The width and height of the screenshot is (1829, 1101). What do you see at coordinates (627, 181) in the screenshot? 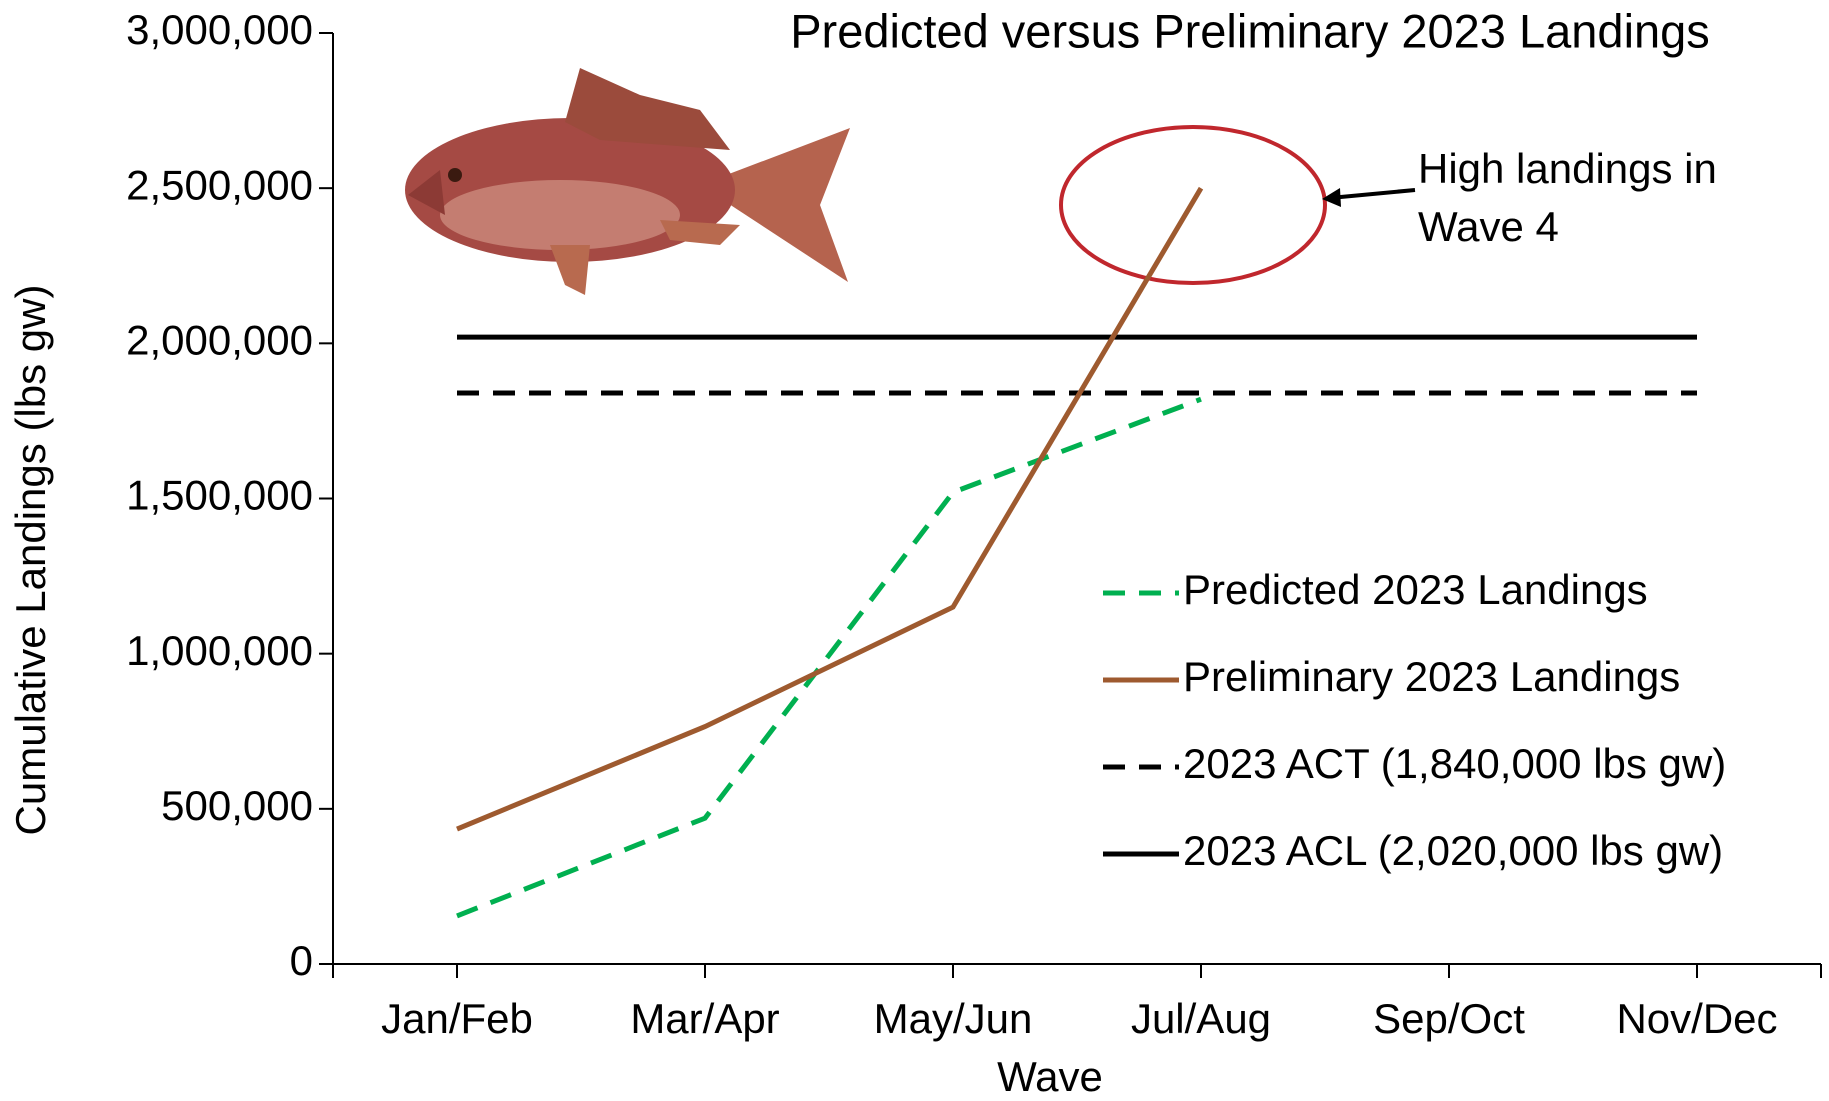
I see `fish-illustration` at bounding box center [627, 181].